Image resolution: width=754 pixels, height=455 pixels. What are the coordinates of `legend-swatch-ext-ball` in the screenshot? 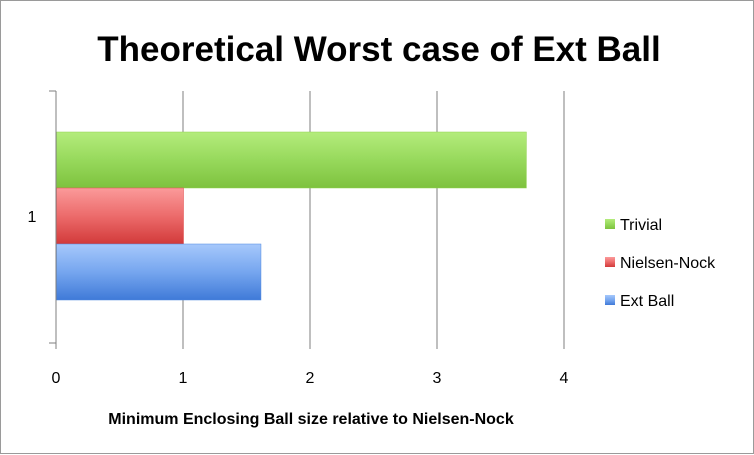 It's located at (610, 300).